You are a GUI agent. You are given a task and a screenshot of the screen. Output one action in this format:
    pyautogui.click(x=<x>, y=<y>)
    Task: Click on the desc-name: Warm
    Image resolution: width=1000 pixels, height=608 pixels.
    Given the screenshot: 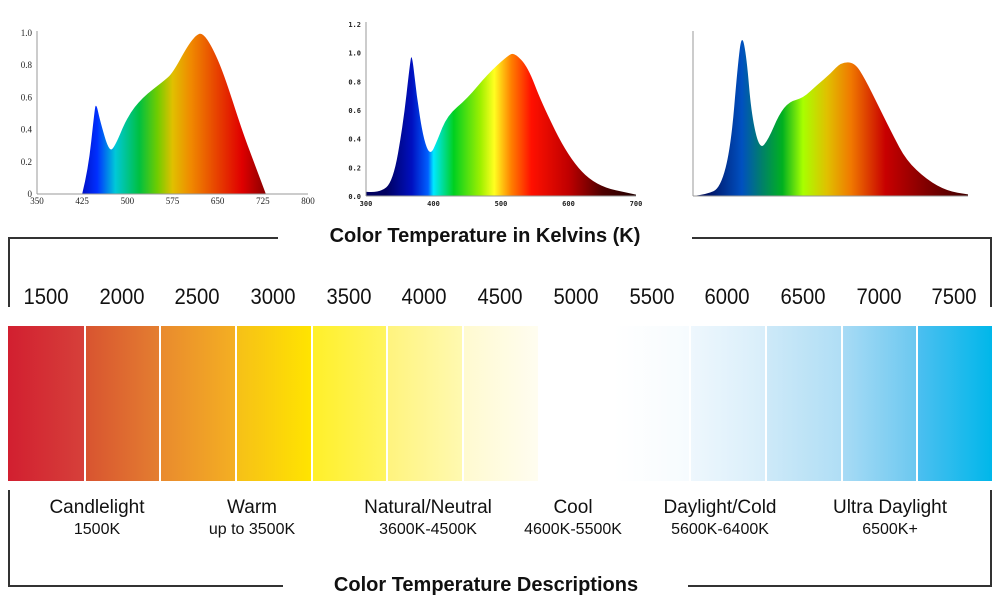 What is the action you would take?
    pyautogui.click(x=252, y=507)
    